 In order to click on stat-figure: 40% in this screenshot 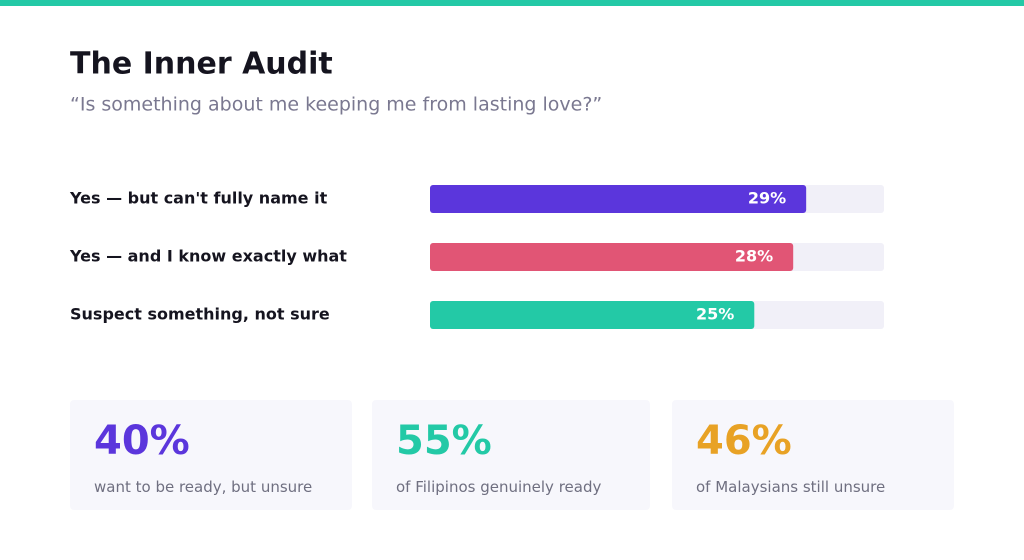, I will do `click(142, 441)`.